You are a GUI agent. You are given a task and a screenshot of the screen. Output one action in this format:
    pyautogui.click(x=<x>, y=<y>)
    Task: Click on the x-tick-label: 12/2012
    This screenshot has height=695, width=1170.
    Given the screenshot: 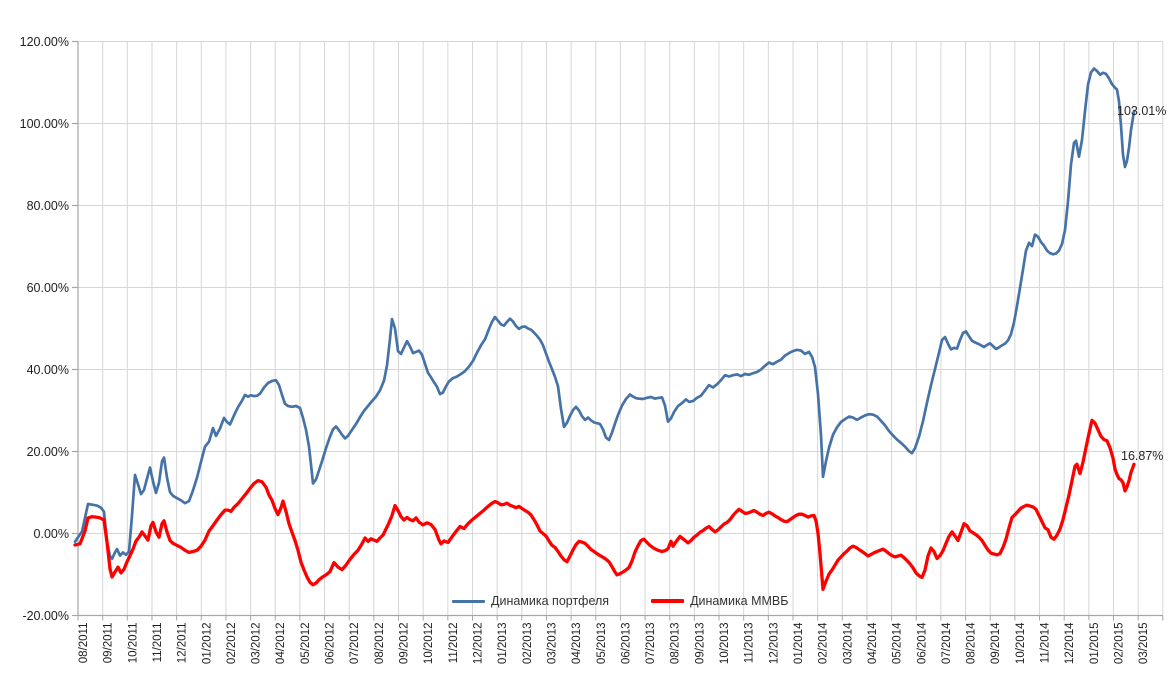 What is the action you would take?
    pyautogui.click(x=478, y=644)
    